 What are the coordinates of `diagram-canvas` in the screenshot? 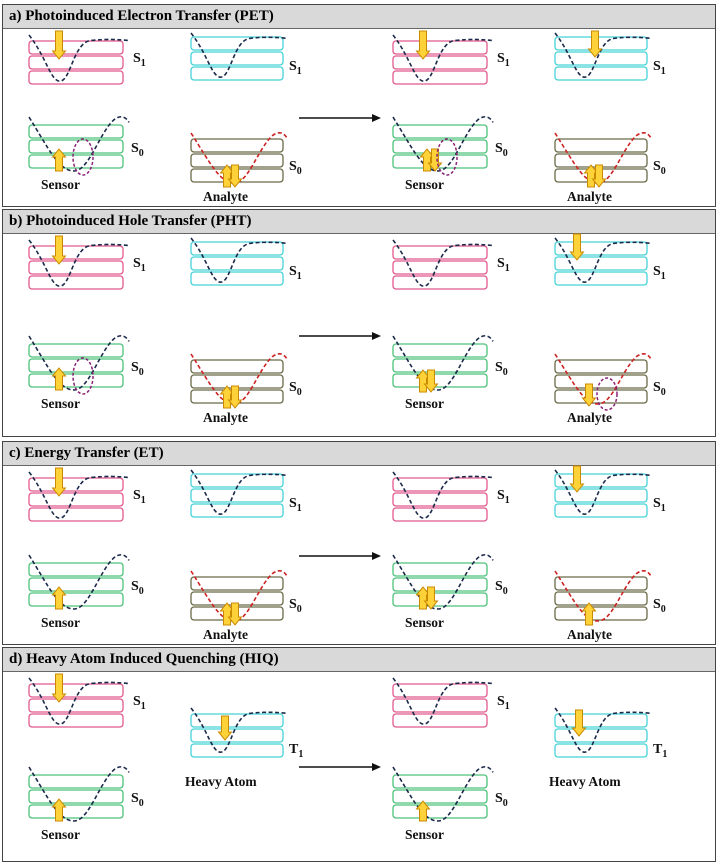 It's located at (340, 747).